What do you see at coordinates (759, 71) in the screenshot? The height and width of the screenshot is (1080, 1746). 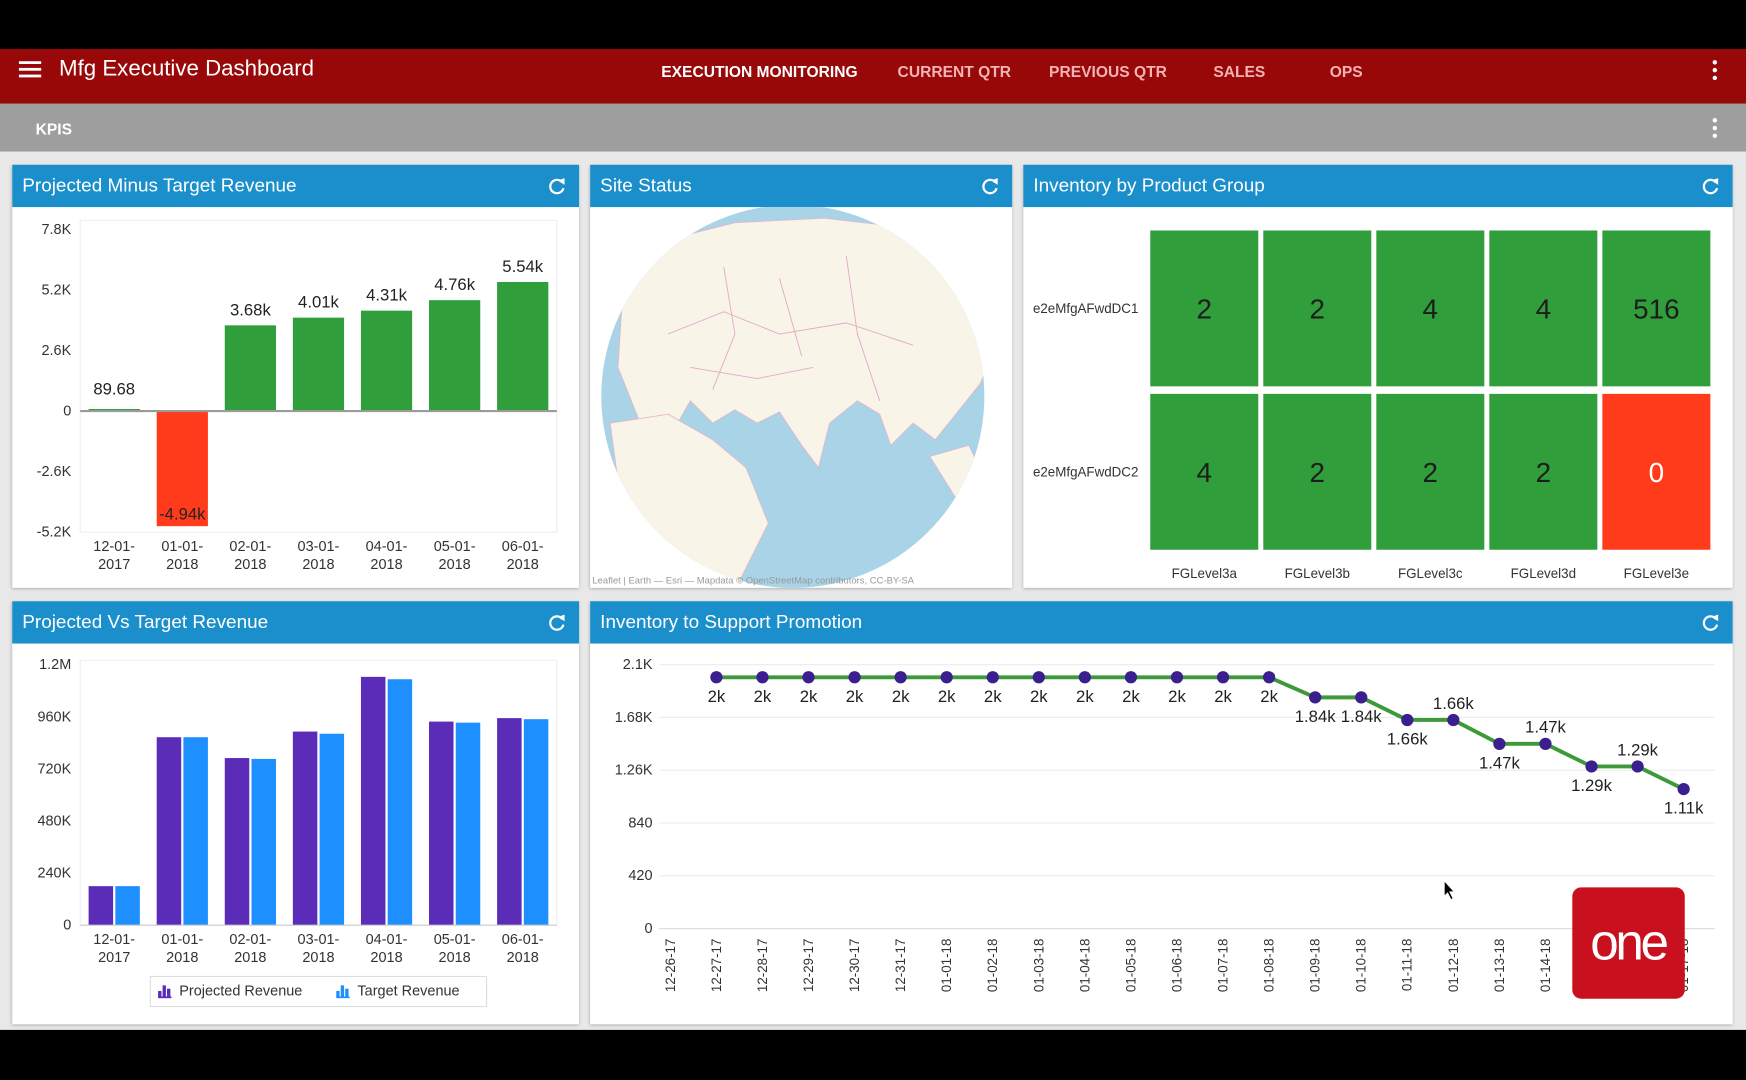 I see `nav-tab: EXECUTION MONITORING` at bounding box center [759, 71].